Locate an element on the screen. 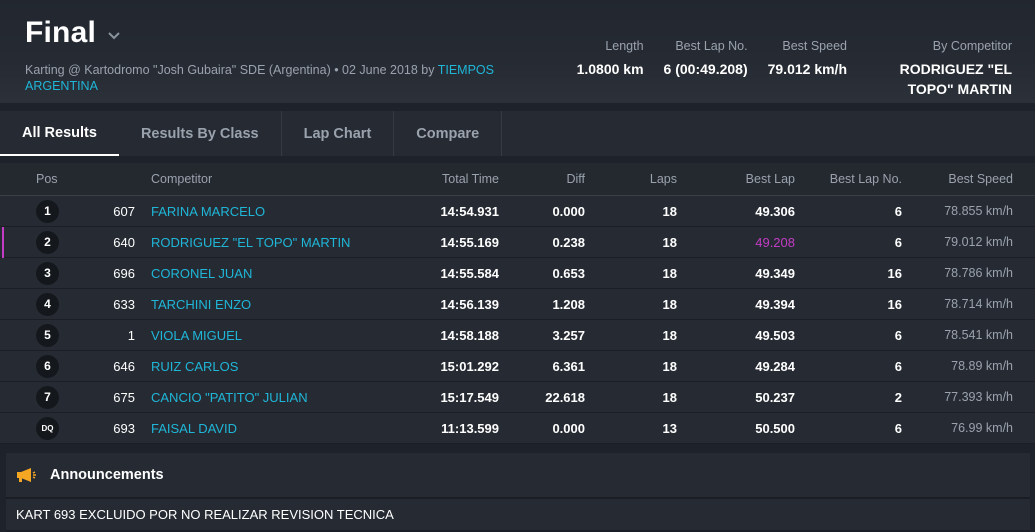 The image size is (1035, 532). competitor-link: CANCIO "PATITO" JULIAN is located at coordinates (229, 397).